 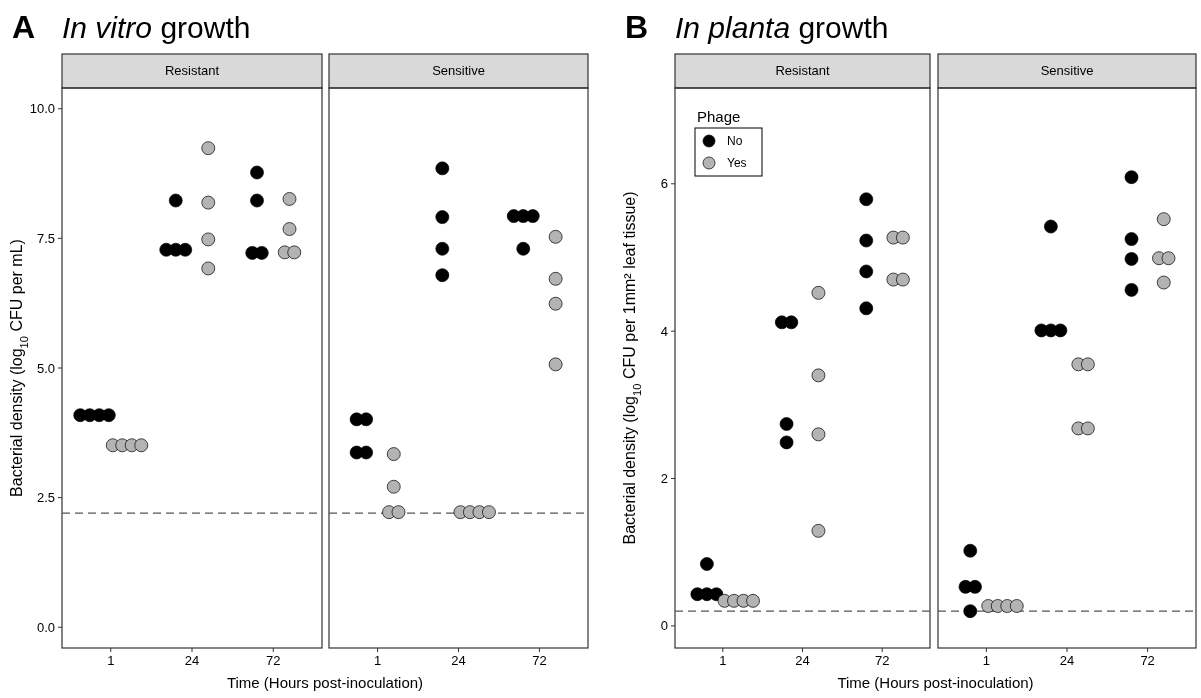 What do you see at coordinates (156, 27) in the screenshot?
I see `chart-title: In vitro growth` at bounding box center [156, 27].